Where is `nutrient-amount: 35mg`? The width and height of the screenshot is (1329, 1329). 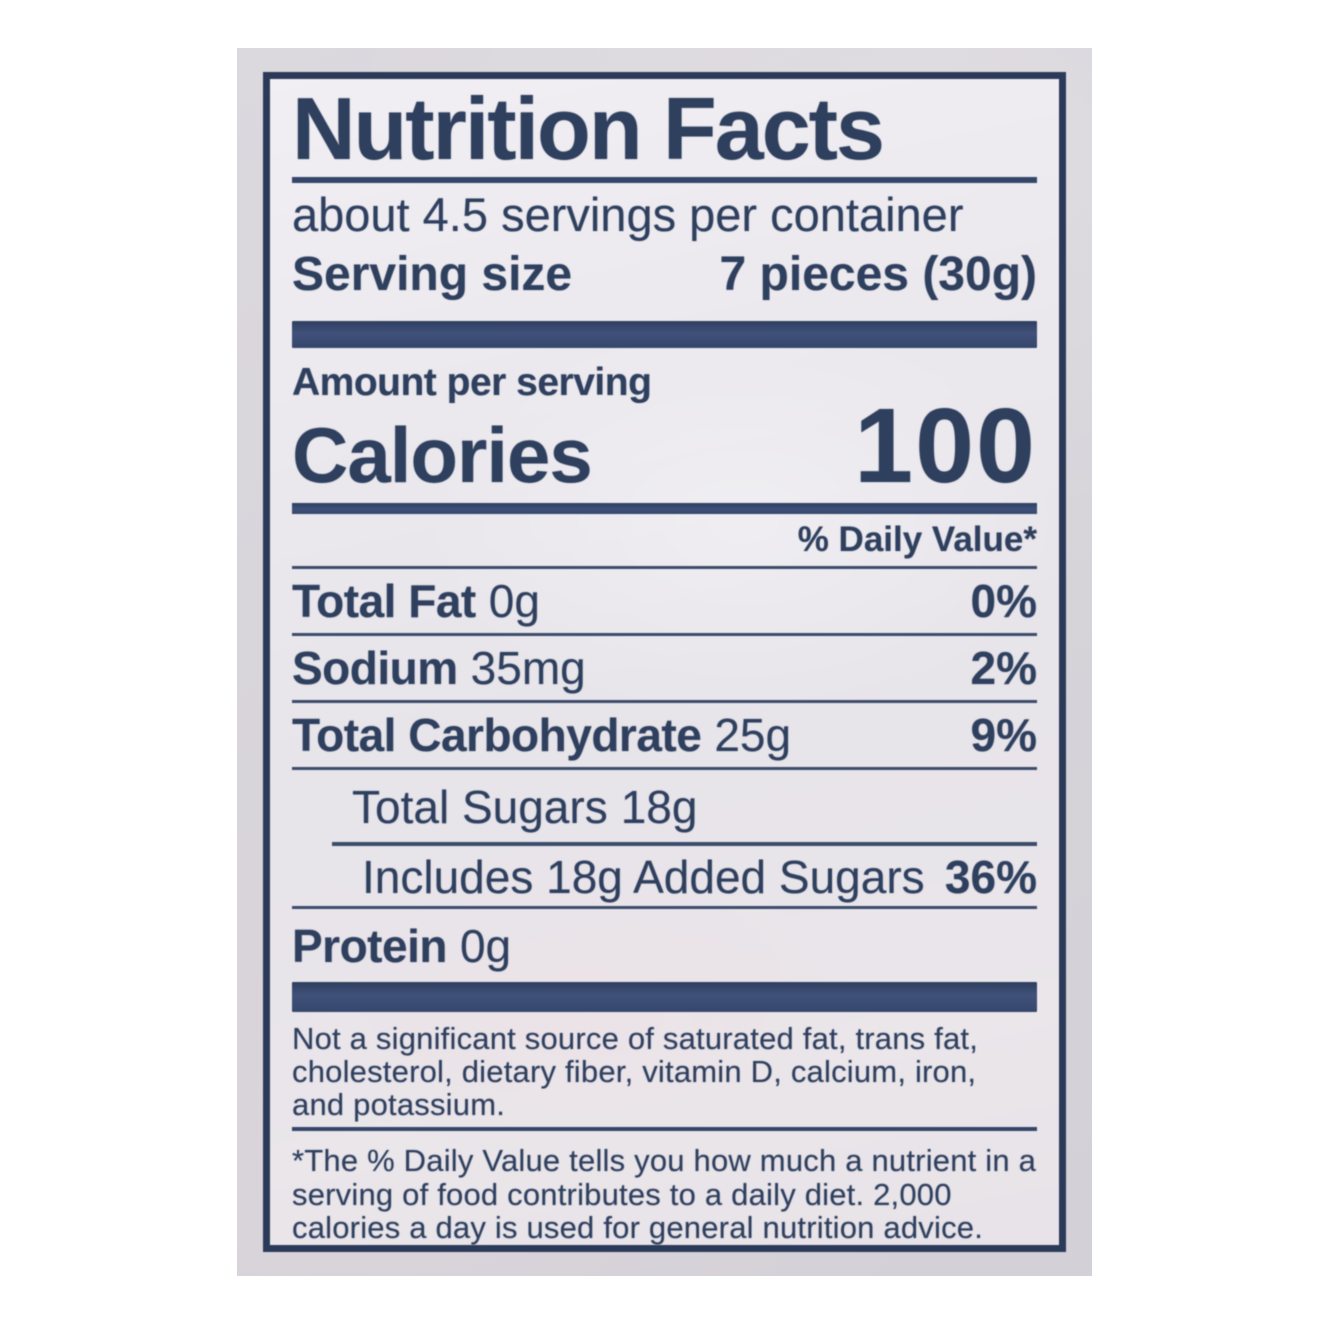 nutrient-amount: 35mg is located at coordinates (528, 667).